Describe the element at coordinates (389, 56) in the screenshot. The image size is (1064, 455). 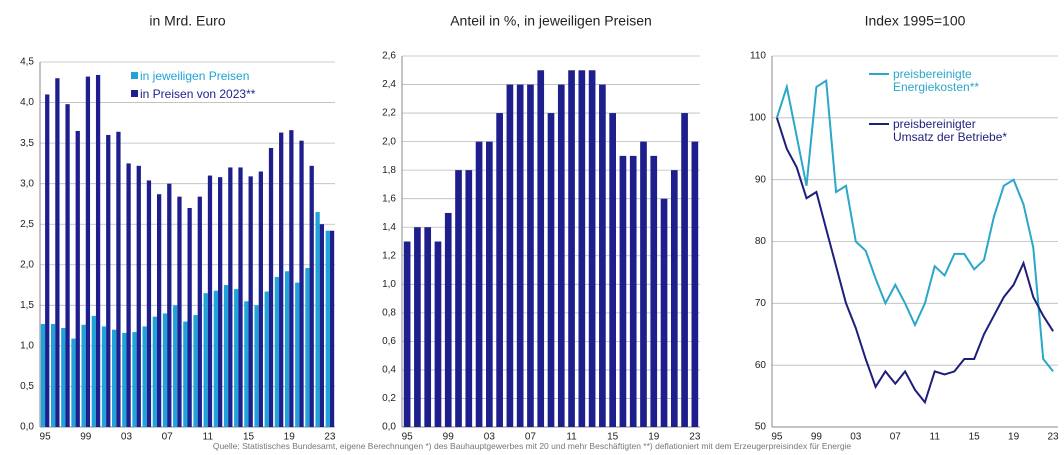
I see `y-tick-label: 2,6` at that location.